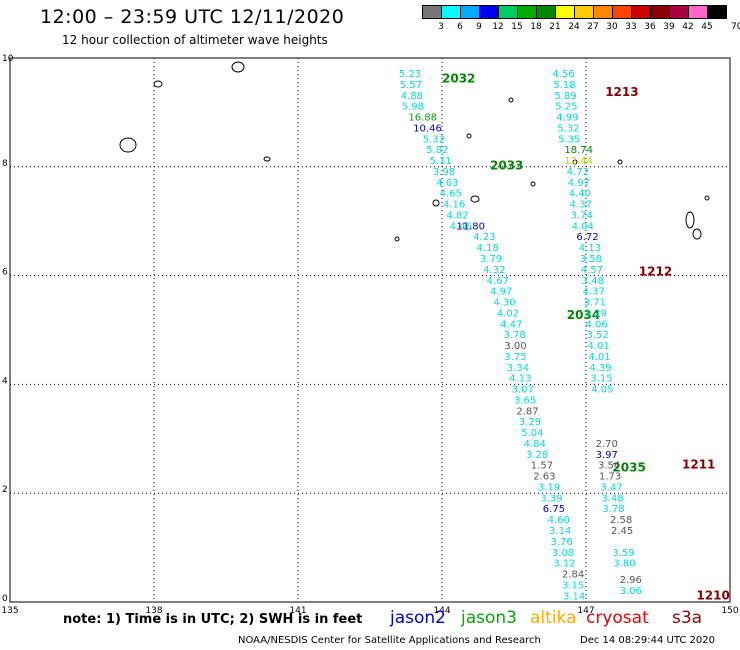 The image size is (740, 650). What do you see at coordinates (567, 118) in the screenshot?
I see `wave-height-value: 4.99` at bounding box center [567, 118].